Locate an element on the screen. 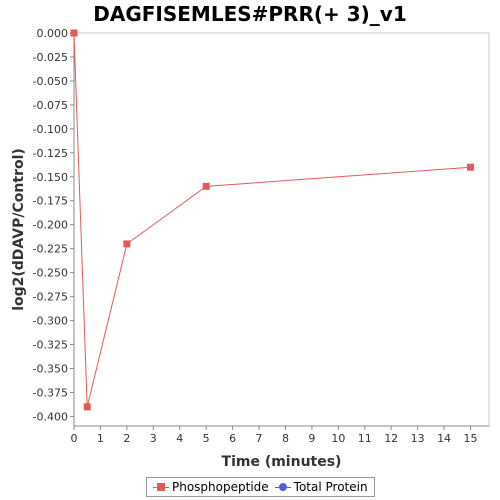 The width and height of the screenshot is (500, 500). y-tick-label: -0.100 is located at coordinates (50, 129).